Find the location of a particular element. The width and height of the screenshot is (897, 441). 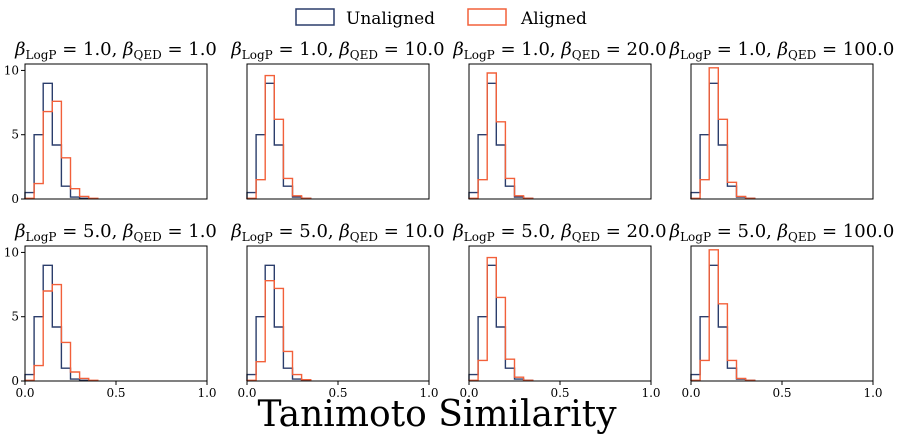

panel-2: βLogP = 1.0, βQED = 10.0 is located at coordinates (337, 119).